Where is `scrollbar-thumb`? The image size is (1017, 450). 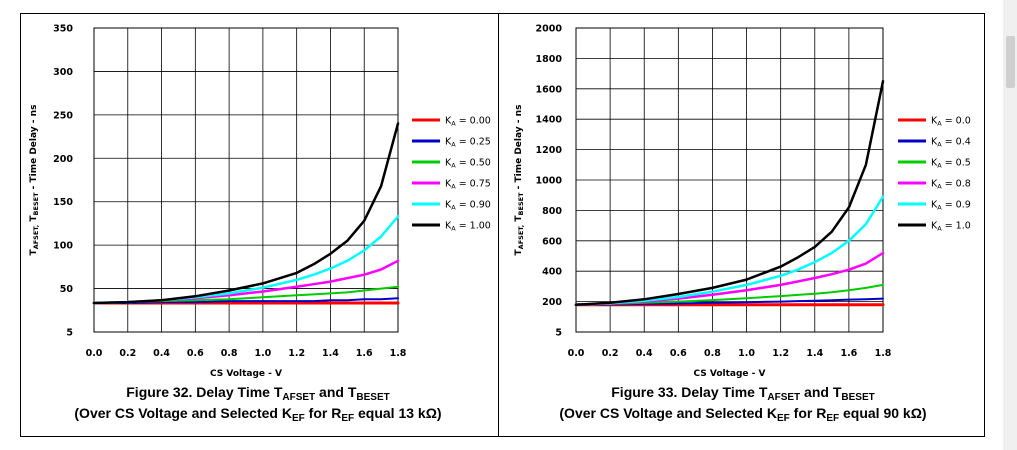
scrollbar-thumb is located at coordinates (1010, 62).